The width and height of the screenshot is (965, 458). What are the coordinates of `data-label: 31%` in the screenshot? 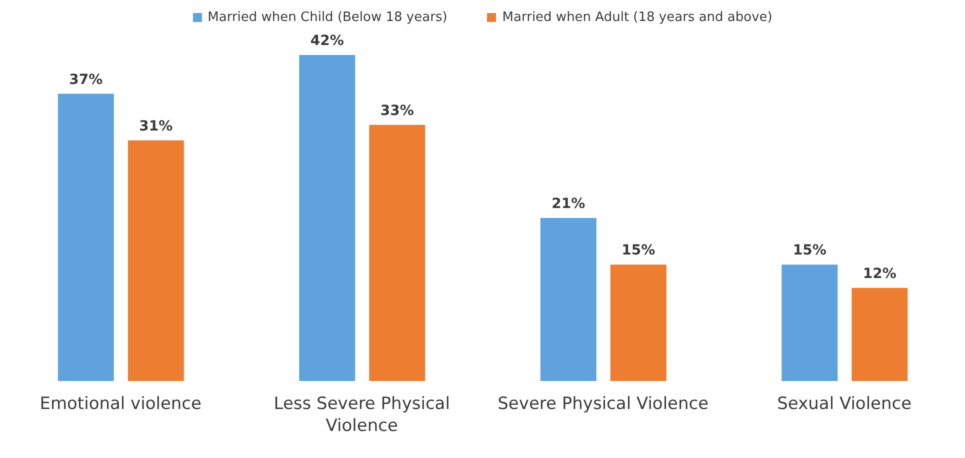 It's located at (156, 126).